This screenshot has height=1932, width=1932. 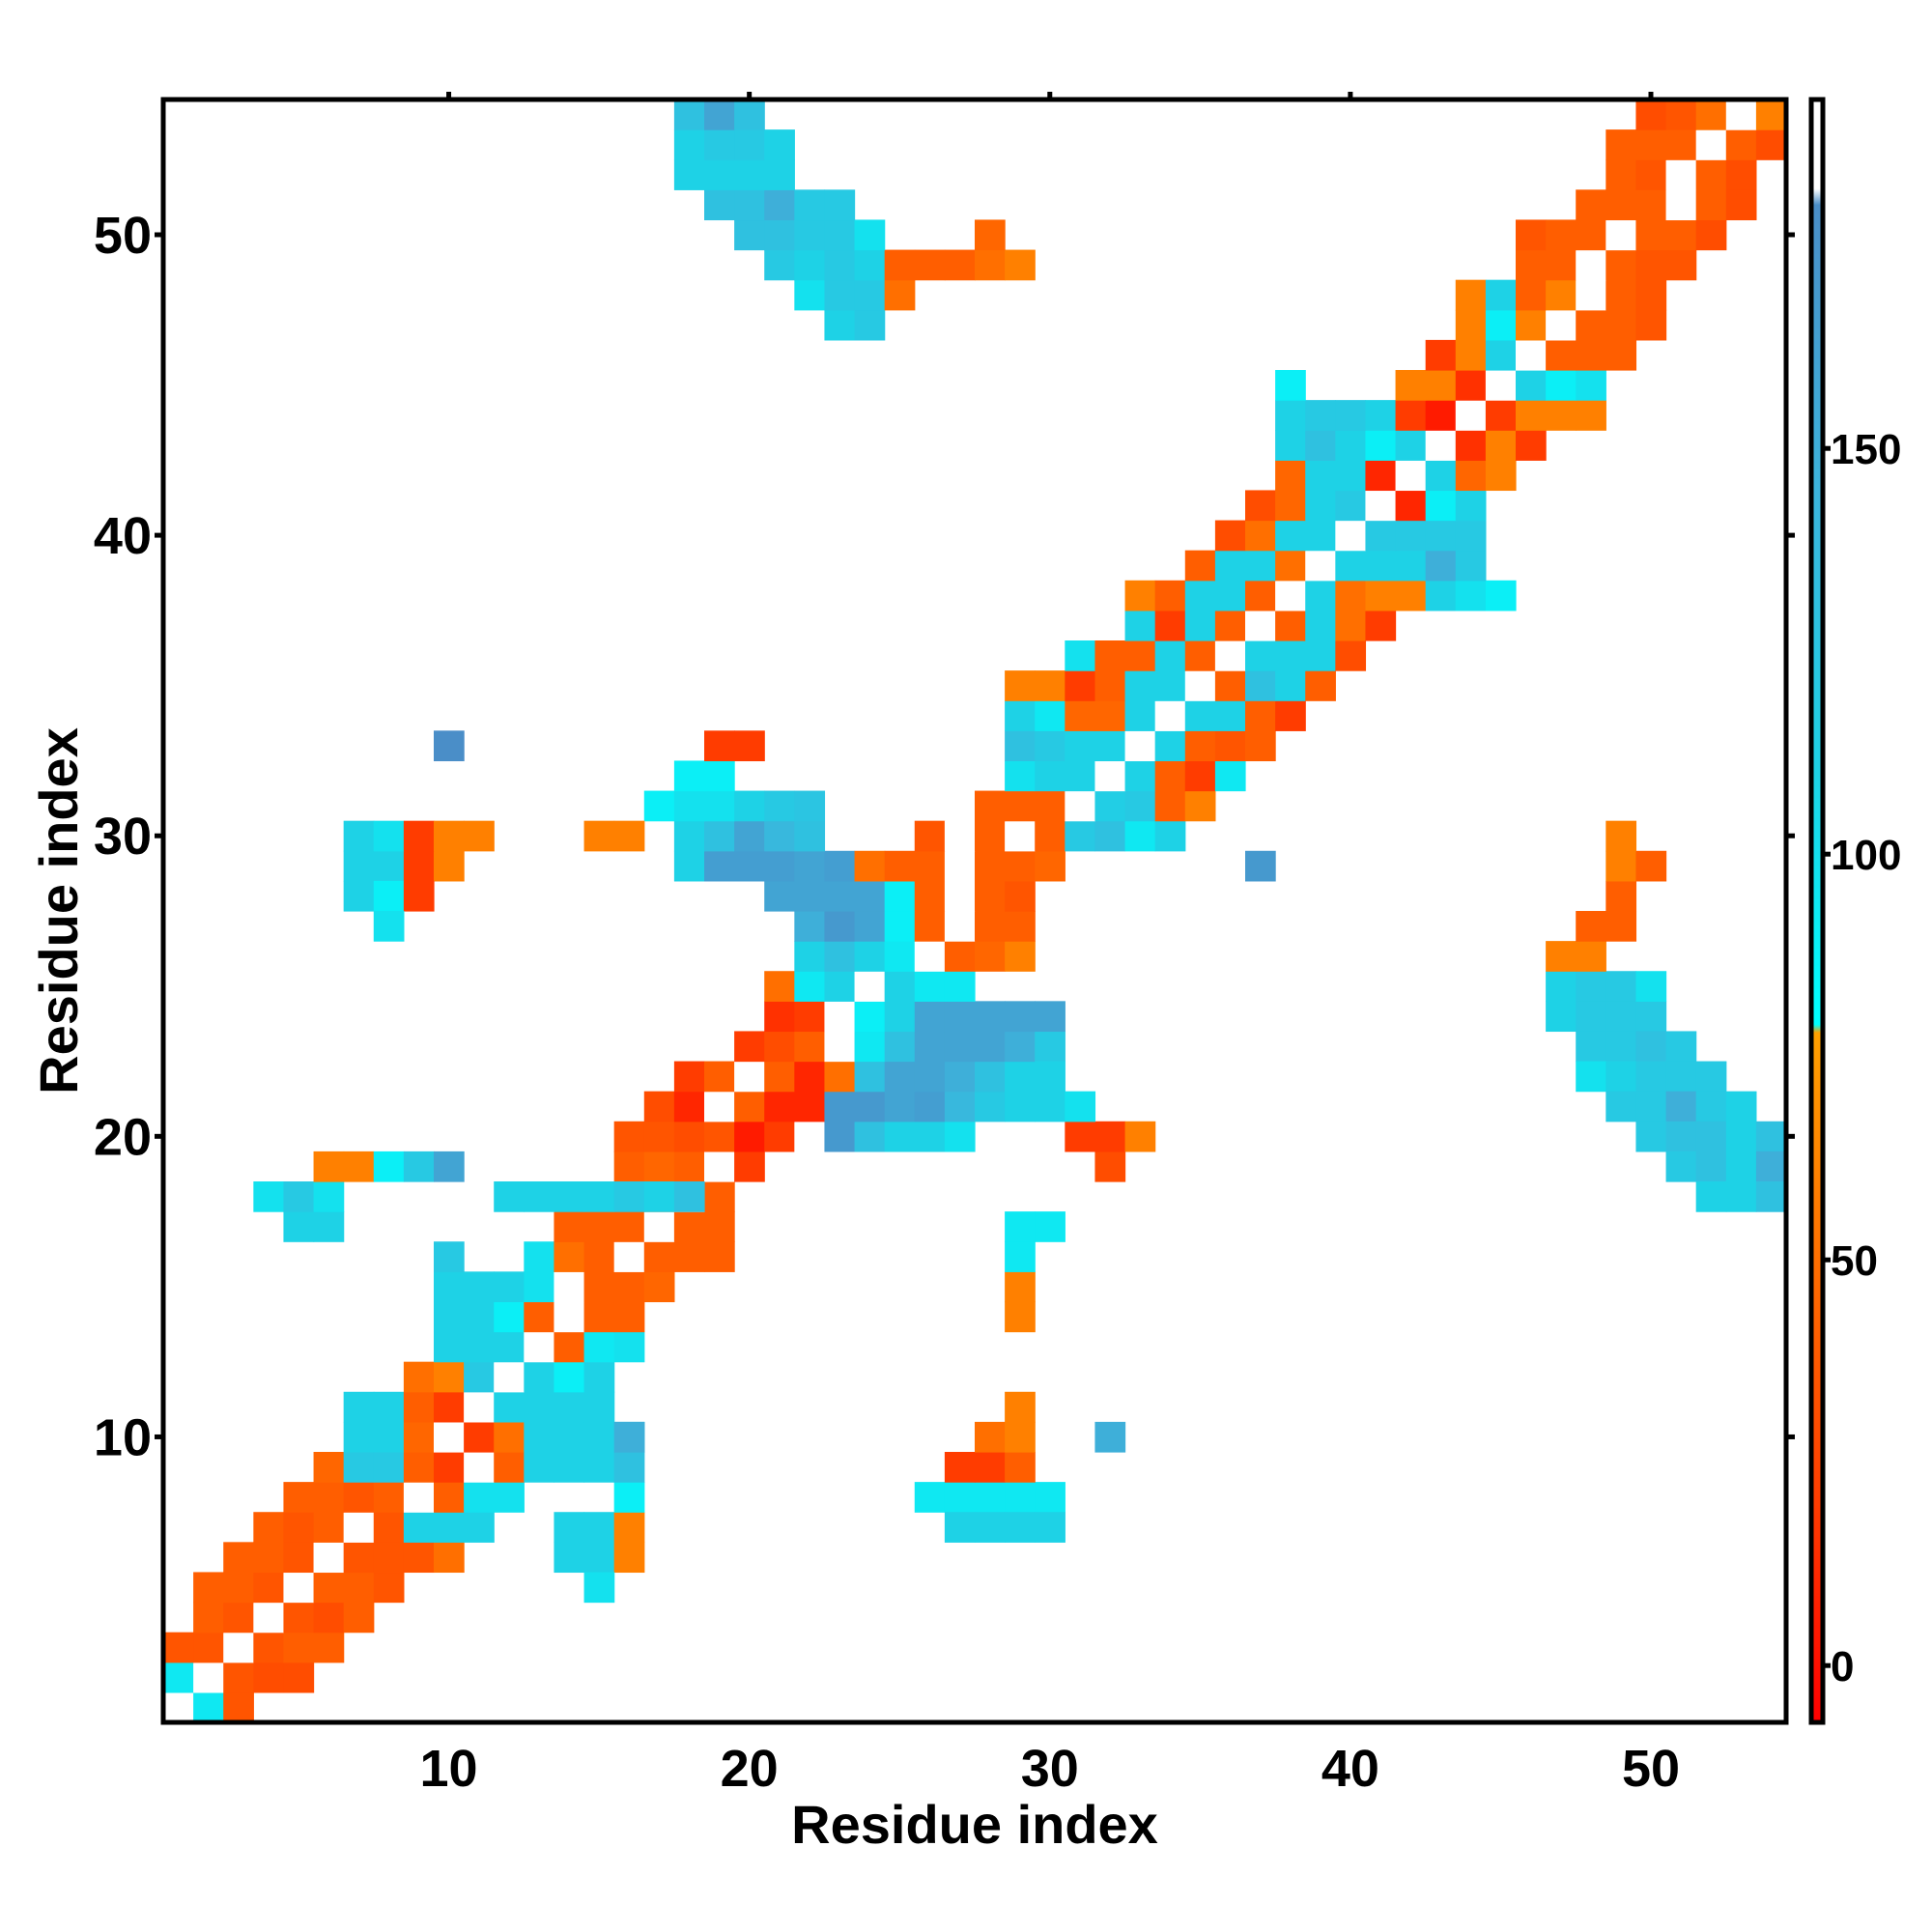 What do you see at coordinates (1854, 911) in the screenshot?
I see `colorbar: 0 50 100 150` at bounding box center [1854, 911].